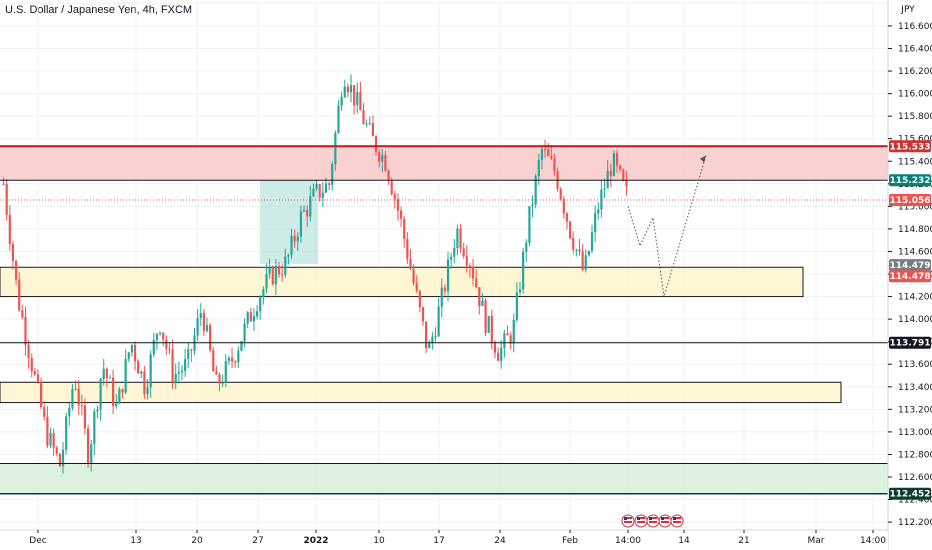  Describe the element at coordinates (910, 342) in the screenshot. I see `price-badge: 113.791` at that location.